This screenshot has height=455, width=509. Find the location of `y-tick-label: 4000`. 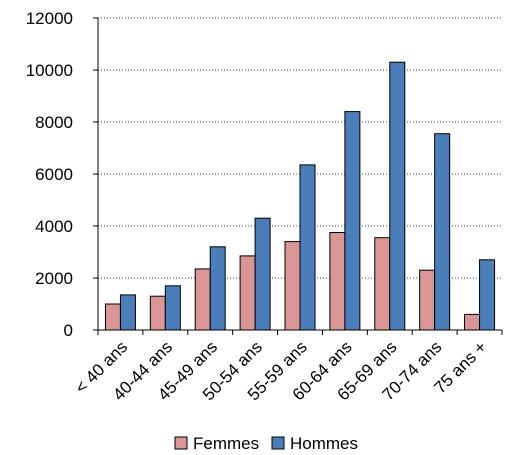

y-tick-label: 4000 is located at coordinates (54, 226).